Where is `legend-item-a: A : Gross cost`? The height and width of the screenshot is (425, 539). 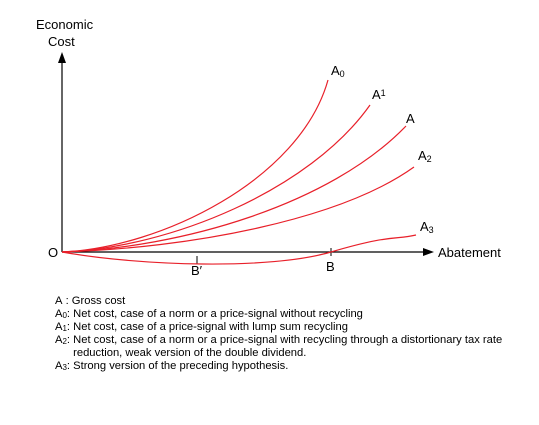 legend-item-a: A : Gross cost is located at coordinates (290, 301).